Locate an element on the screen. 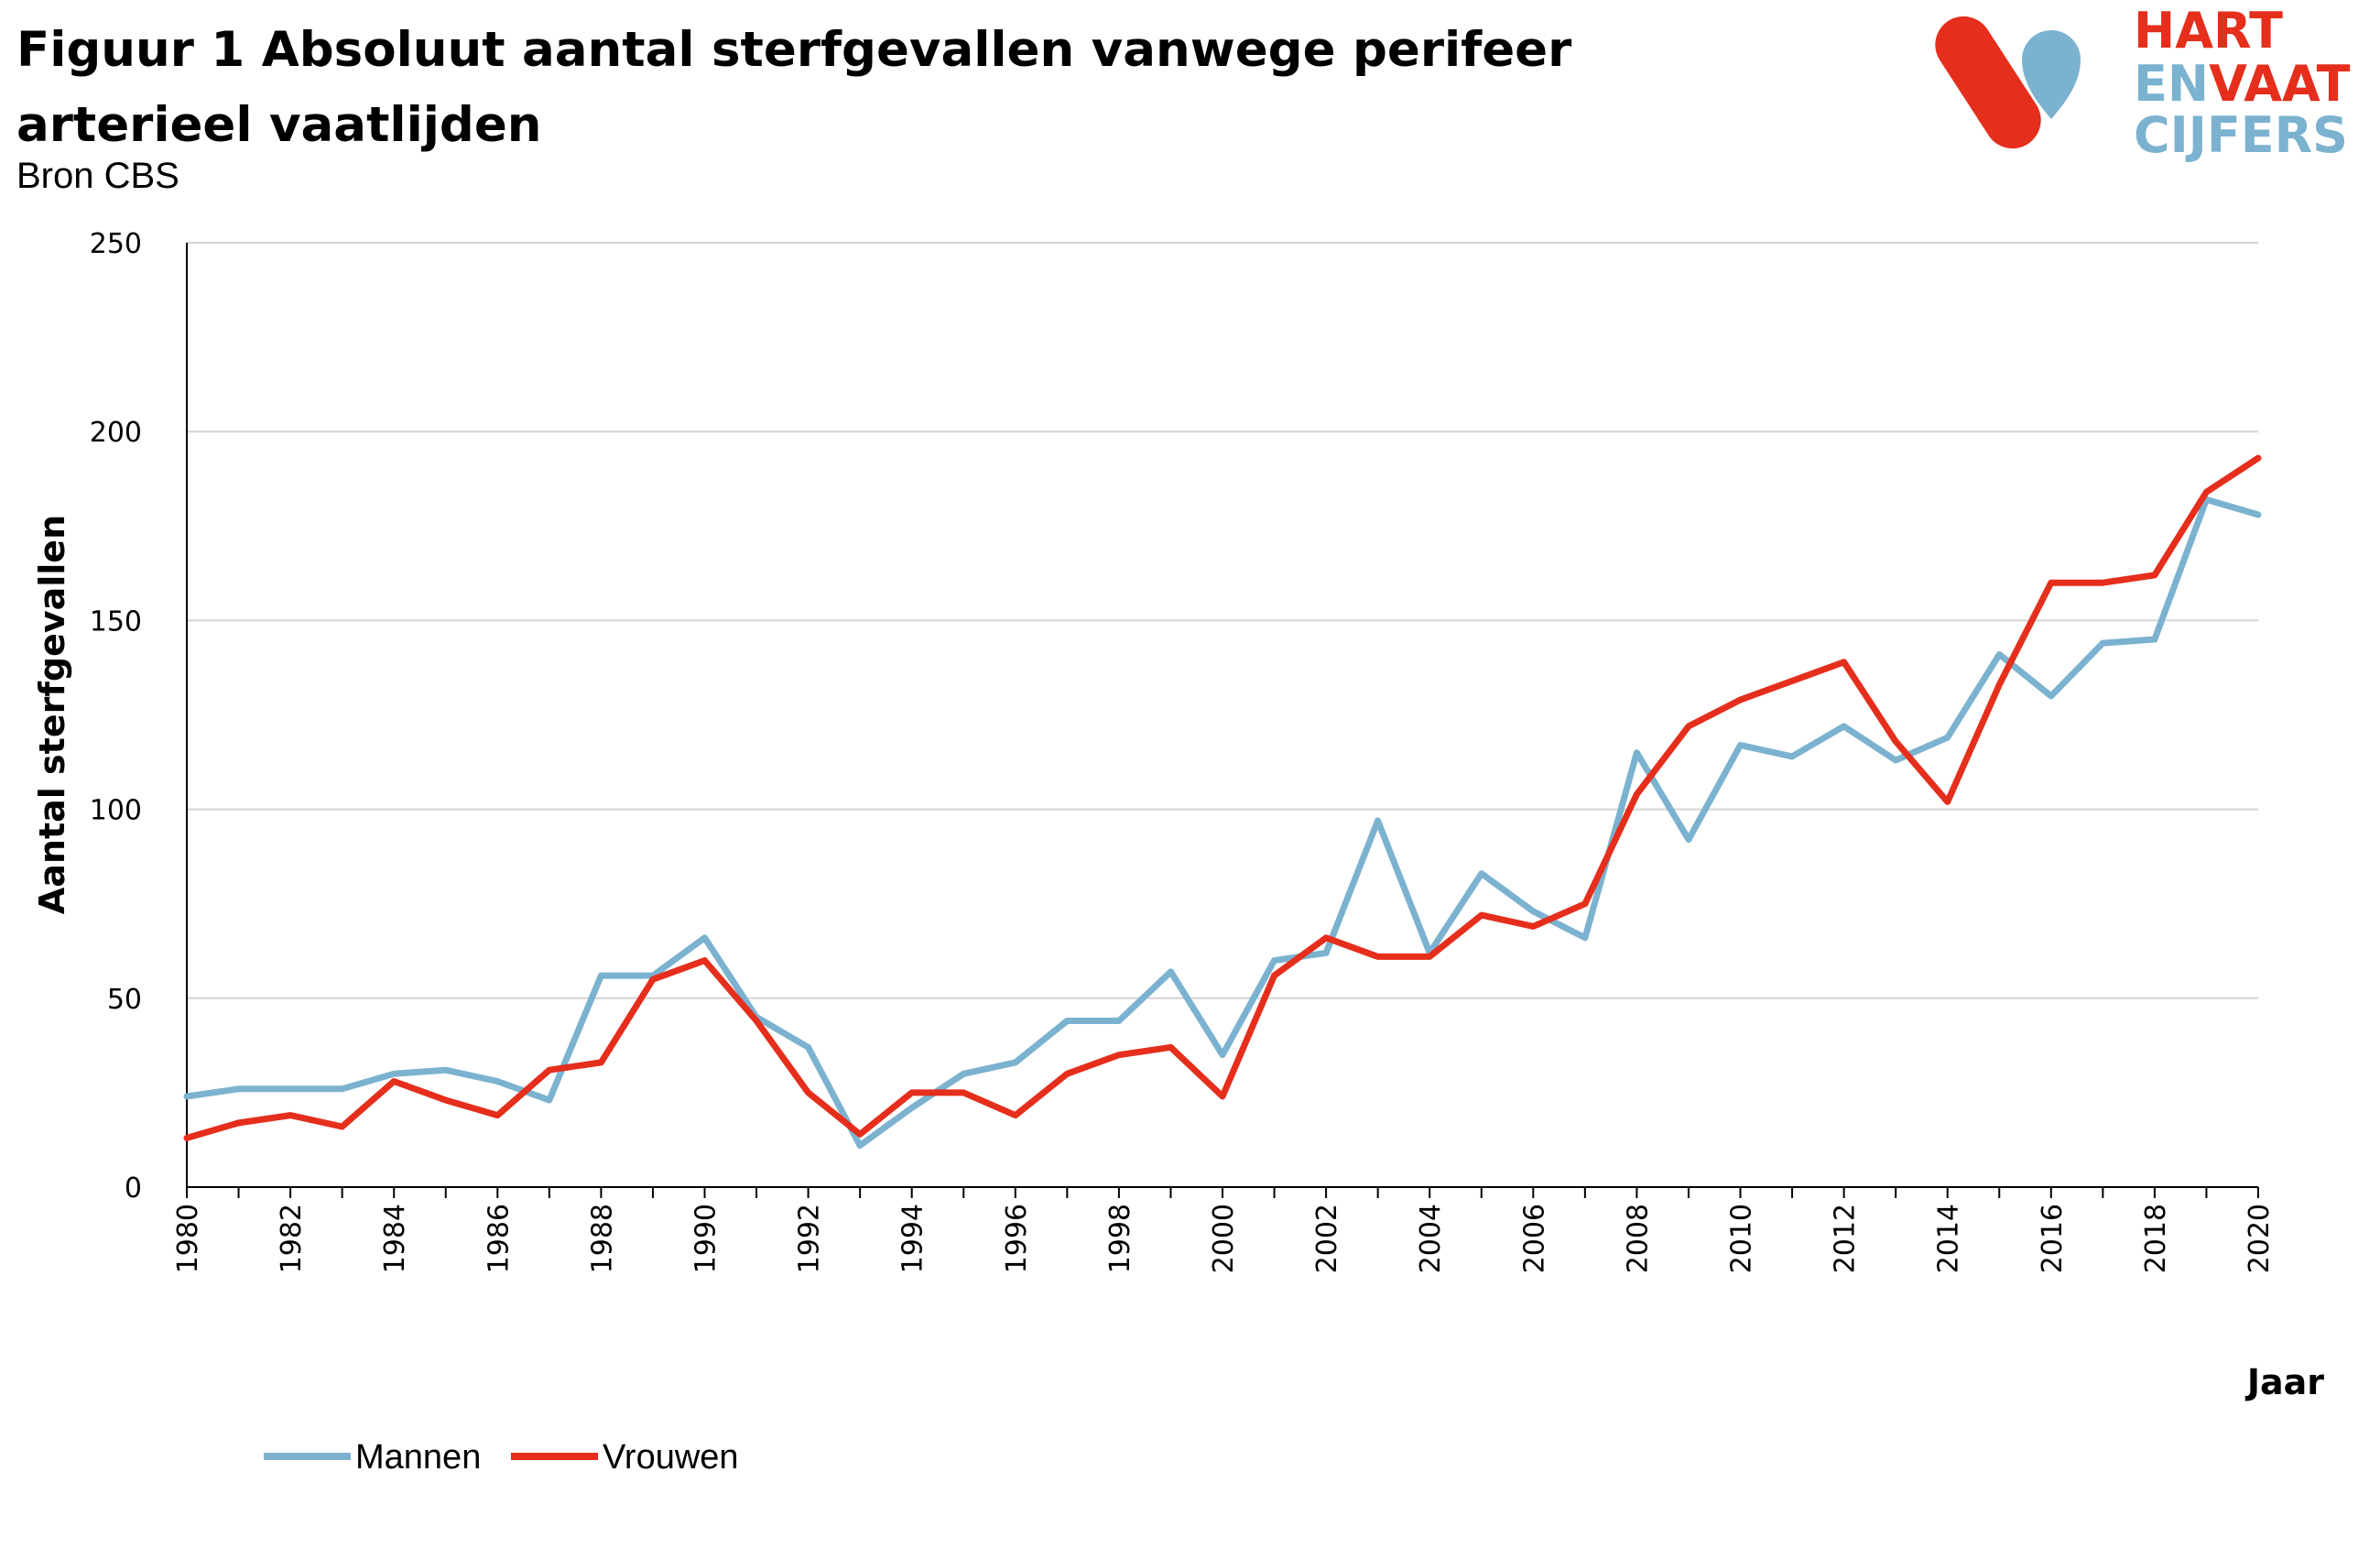  logo-text: HART ENVAAT CIJFERS is located at coordinates (2242, 83).